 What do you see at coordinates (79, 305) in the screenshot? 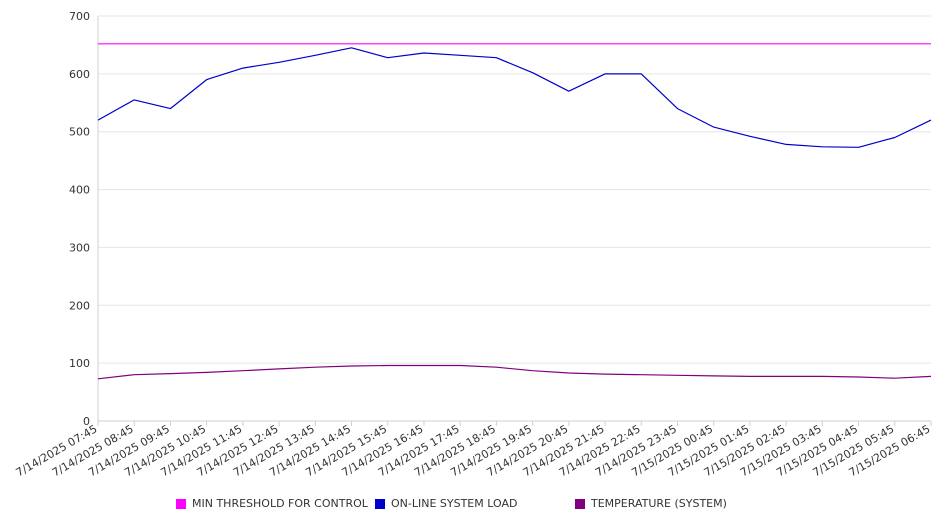
I see `y-tick-label-2: 200` at bounding box center [79, 305].